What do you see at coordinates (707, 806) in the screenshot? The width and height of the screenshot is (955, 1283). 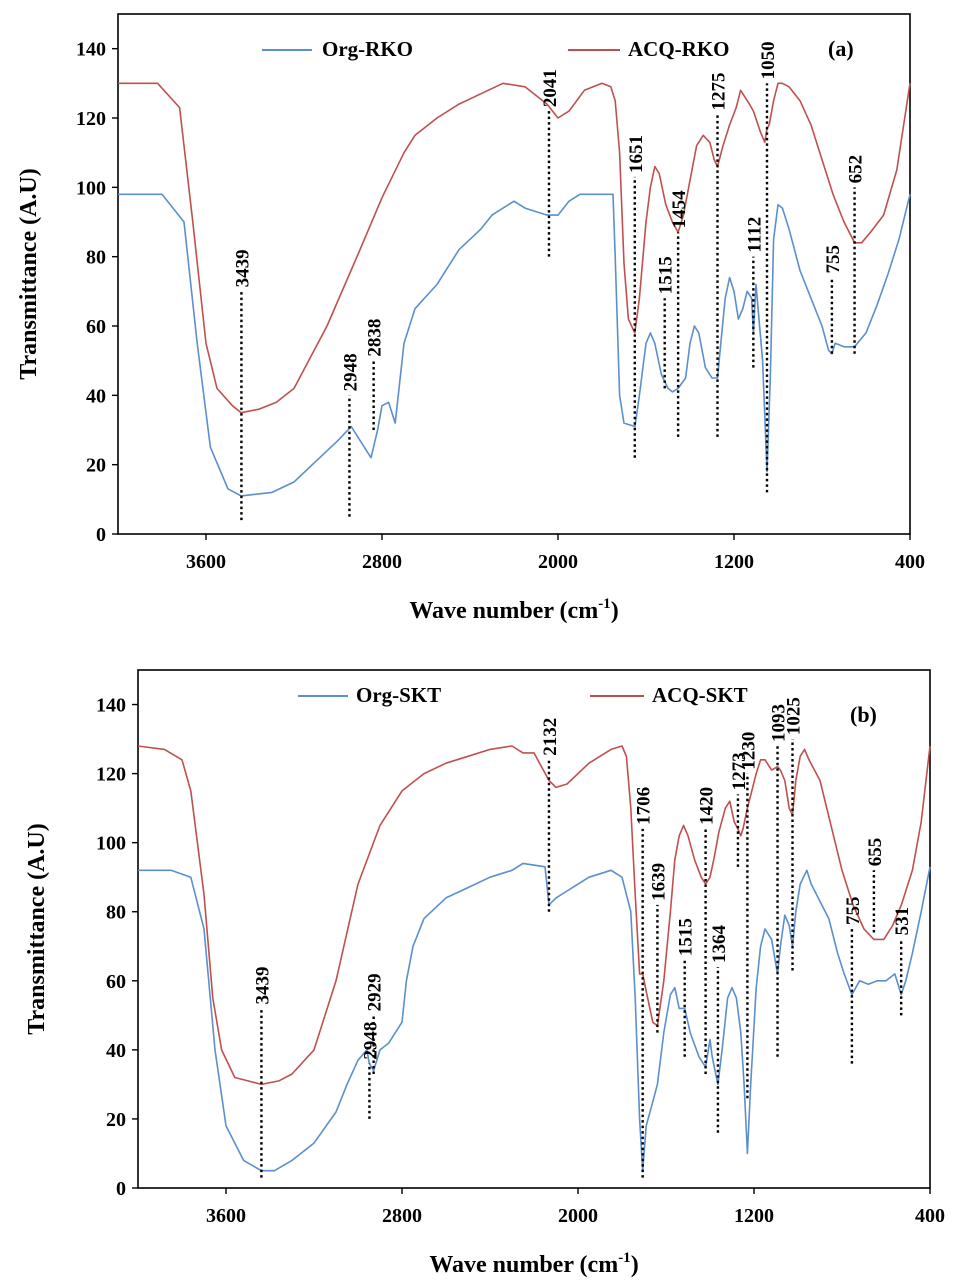 I see `peak-label-1420: 1420` at bounding box center [707, 806].